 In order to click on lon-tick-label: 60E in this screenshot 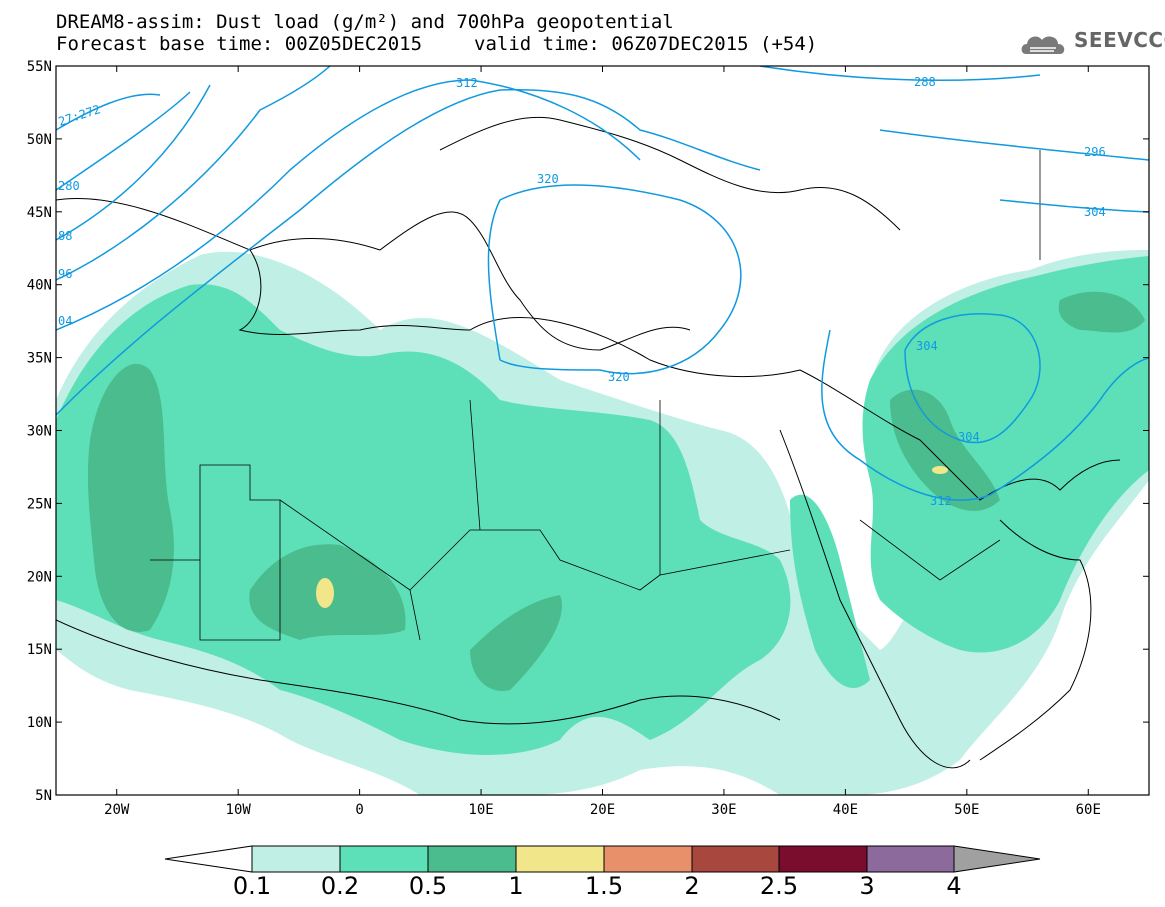, I will do `click(1088, 810)`.